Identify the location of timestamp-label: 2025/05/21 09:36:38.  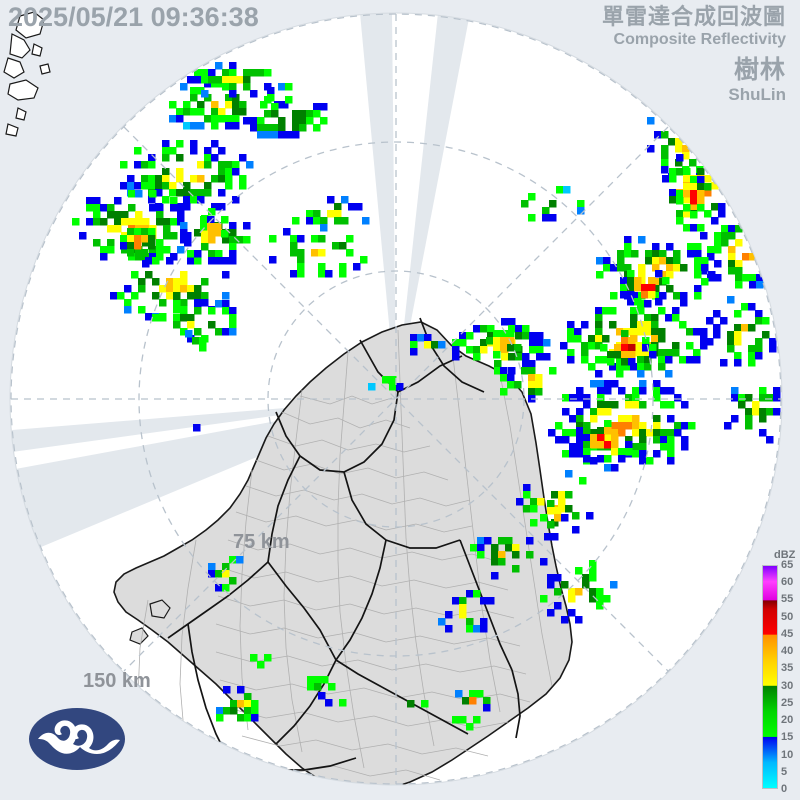
(133, 17).